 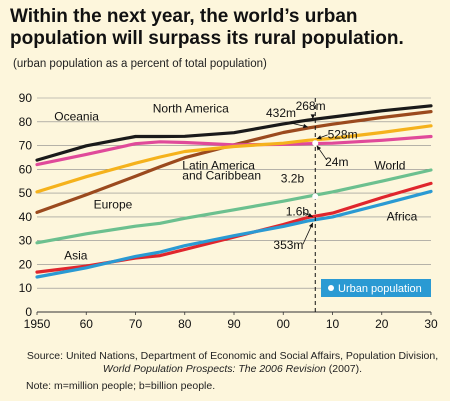 I want to click on series-label: Asia, so click(x=76, y=256).